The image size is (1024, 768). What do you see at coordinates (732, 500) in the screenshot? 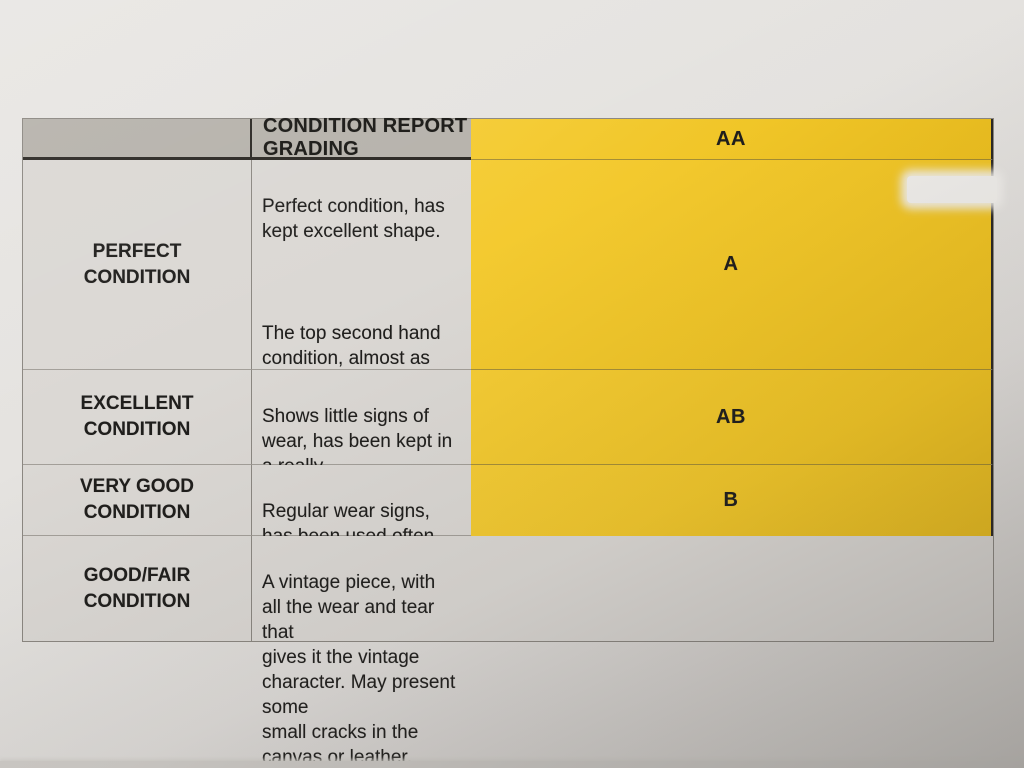
I see `grade-cell-b: B` at bounding box center [732, 500].